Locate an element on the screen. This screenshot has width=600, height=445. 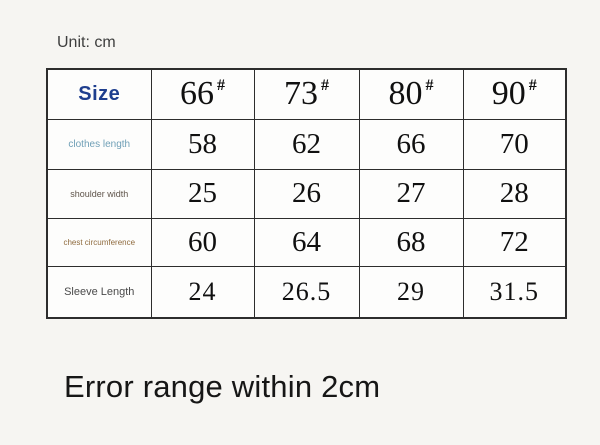
row-label-clothes-length: clothes length is located at coordinates (99, 144).